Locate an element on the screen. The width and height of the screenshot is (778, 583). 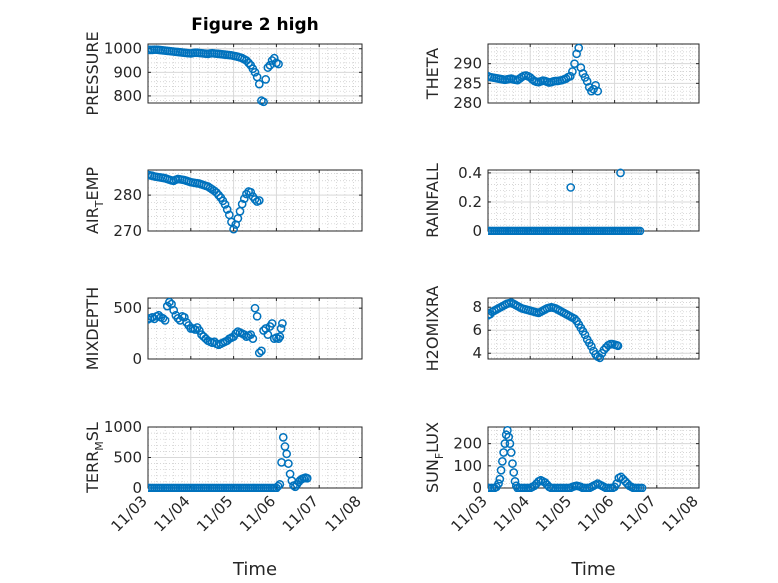
y-axis-label: TERRMSL is located at coordinates (94, 458).